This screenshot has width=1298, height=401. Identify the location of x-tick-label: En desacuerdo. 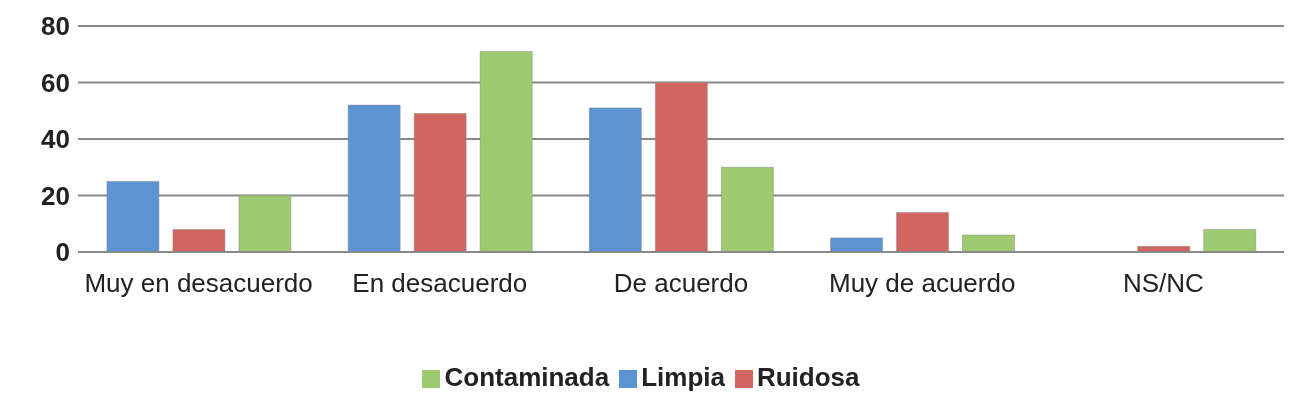
(440, 283).